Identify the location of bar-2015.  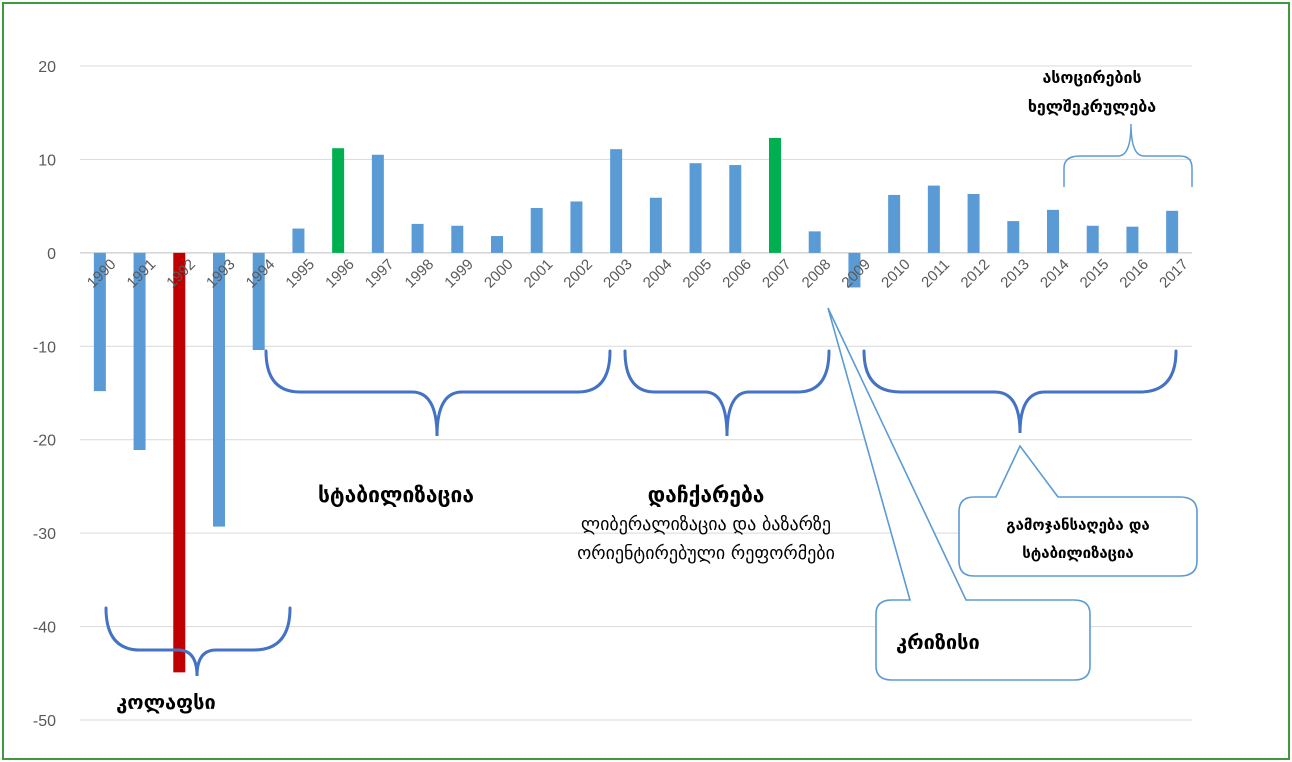
(1092, 239).